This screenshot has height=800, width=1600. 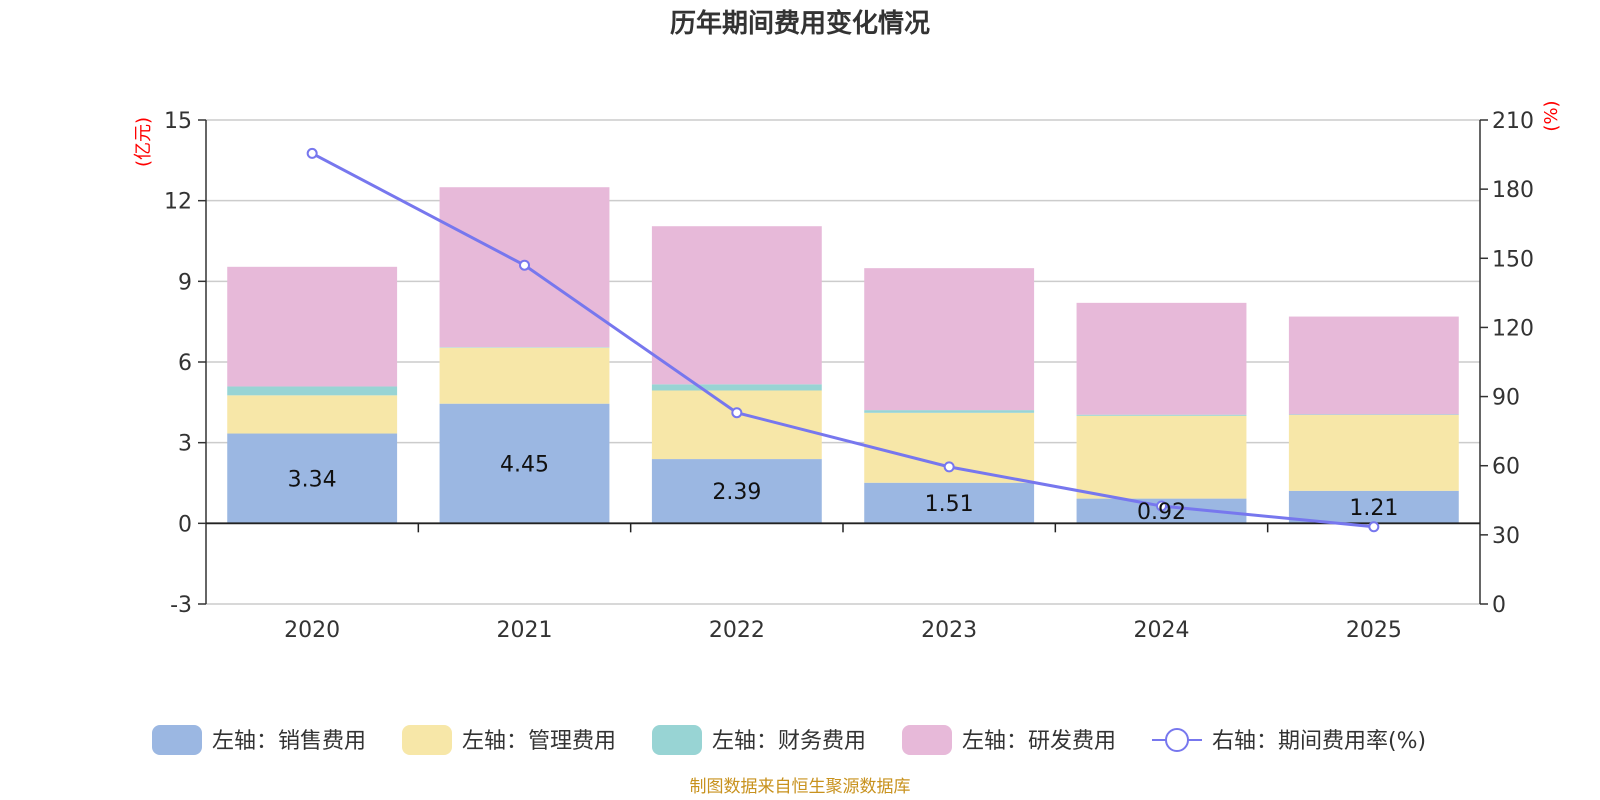 I want to click on right-tick-label: 0, so click(x=1499, y=605).